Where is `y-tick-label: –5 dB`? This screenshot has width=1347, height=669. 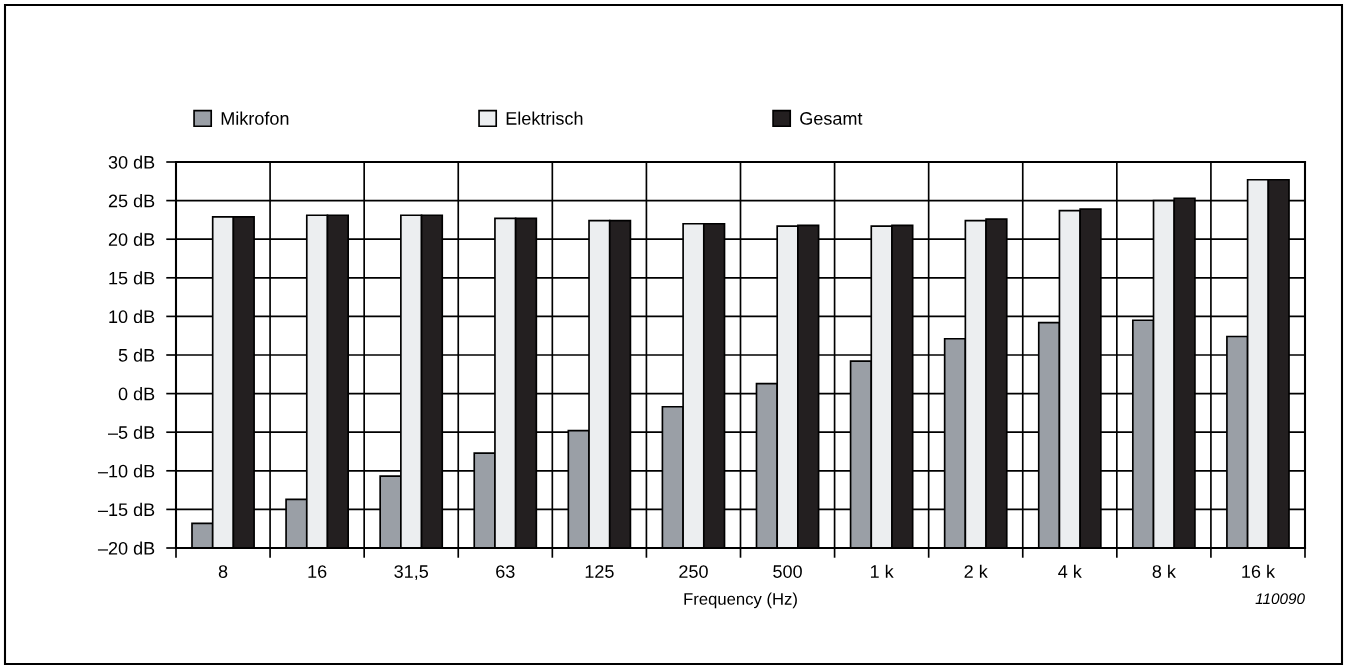 y-tick-label: –5 dB is located at coordinates (131, 432).